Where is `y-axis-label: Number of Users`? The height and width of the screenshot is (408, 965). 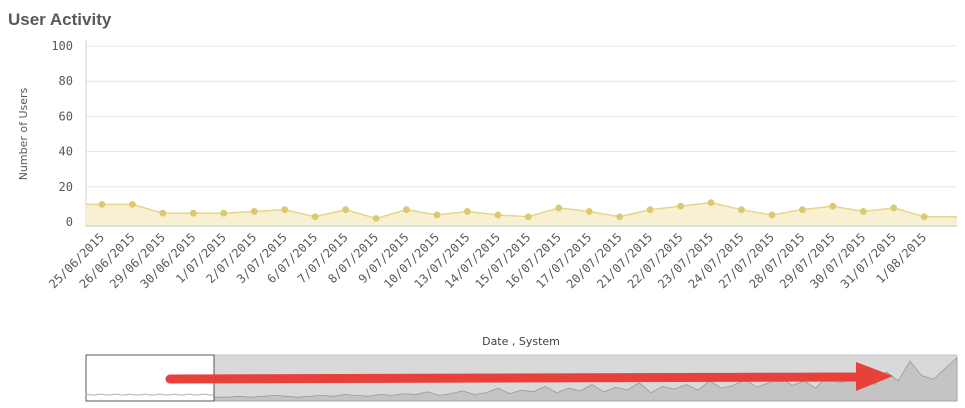
y-axis-label: Number of Users is located at coordinates (23, 133).